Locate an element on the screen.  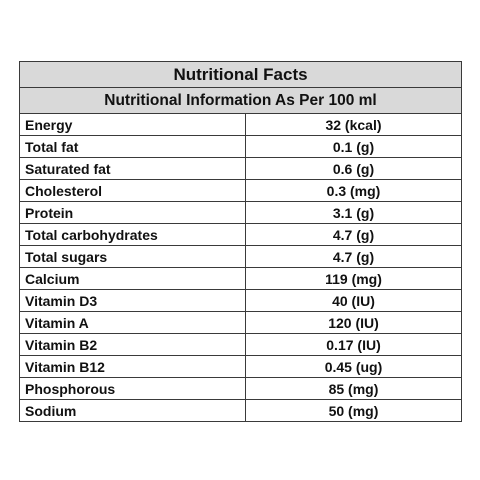
table-row: Saturated fat 0.6 (g) is located at coordinates (240, 168).